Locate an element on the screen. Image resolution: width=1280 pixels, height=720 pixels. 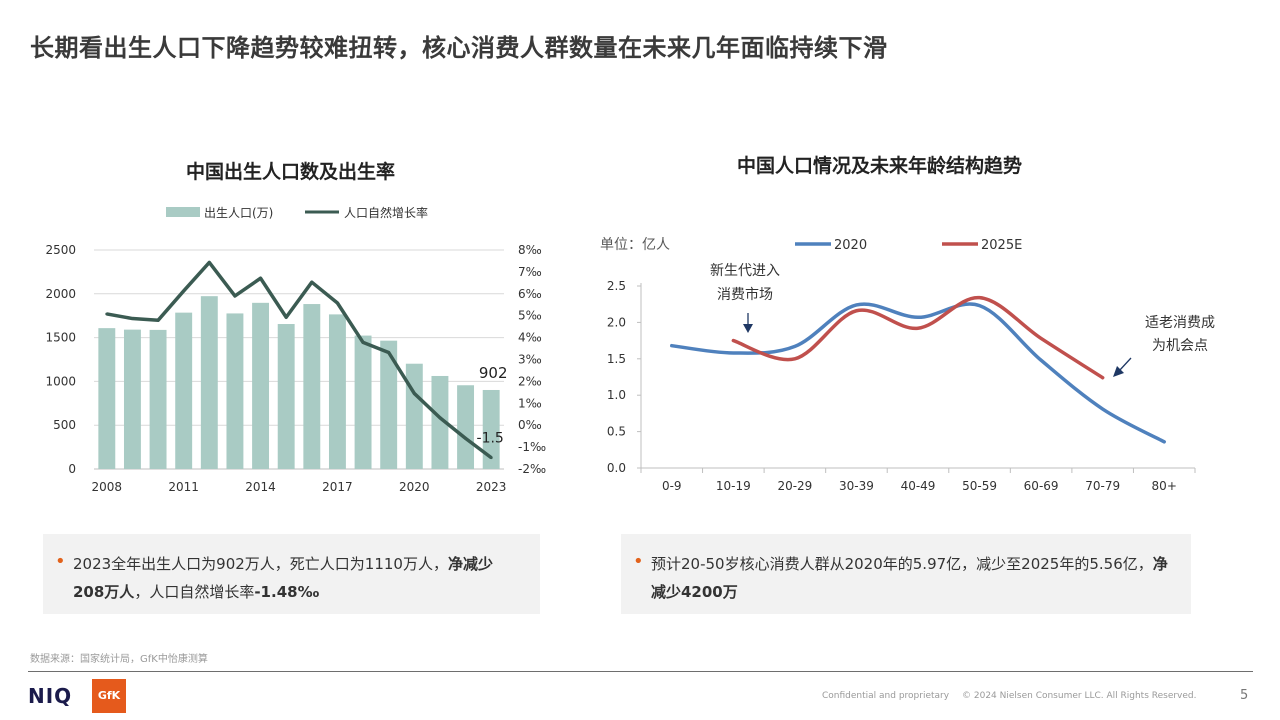
y-tick-label: 1.5 is located at coordinates (616, 359).